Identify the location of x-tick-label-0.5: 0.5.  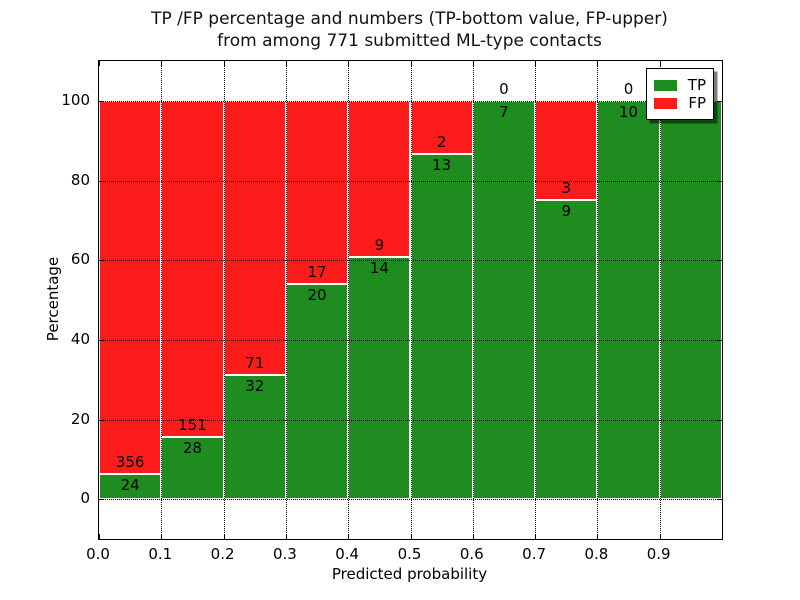
(409, 554).